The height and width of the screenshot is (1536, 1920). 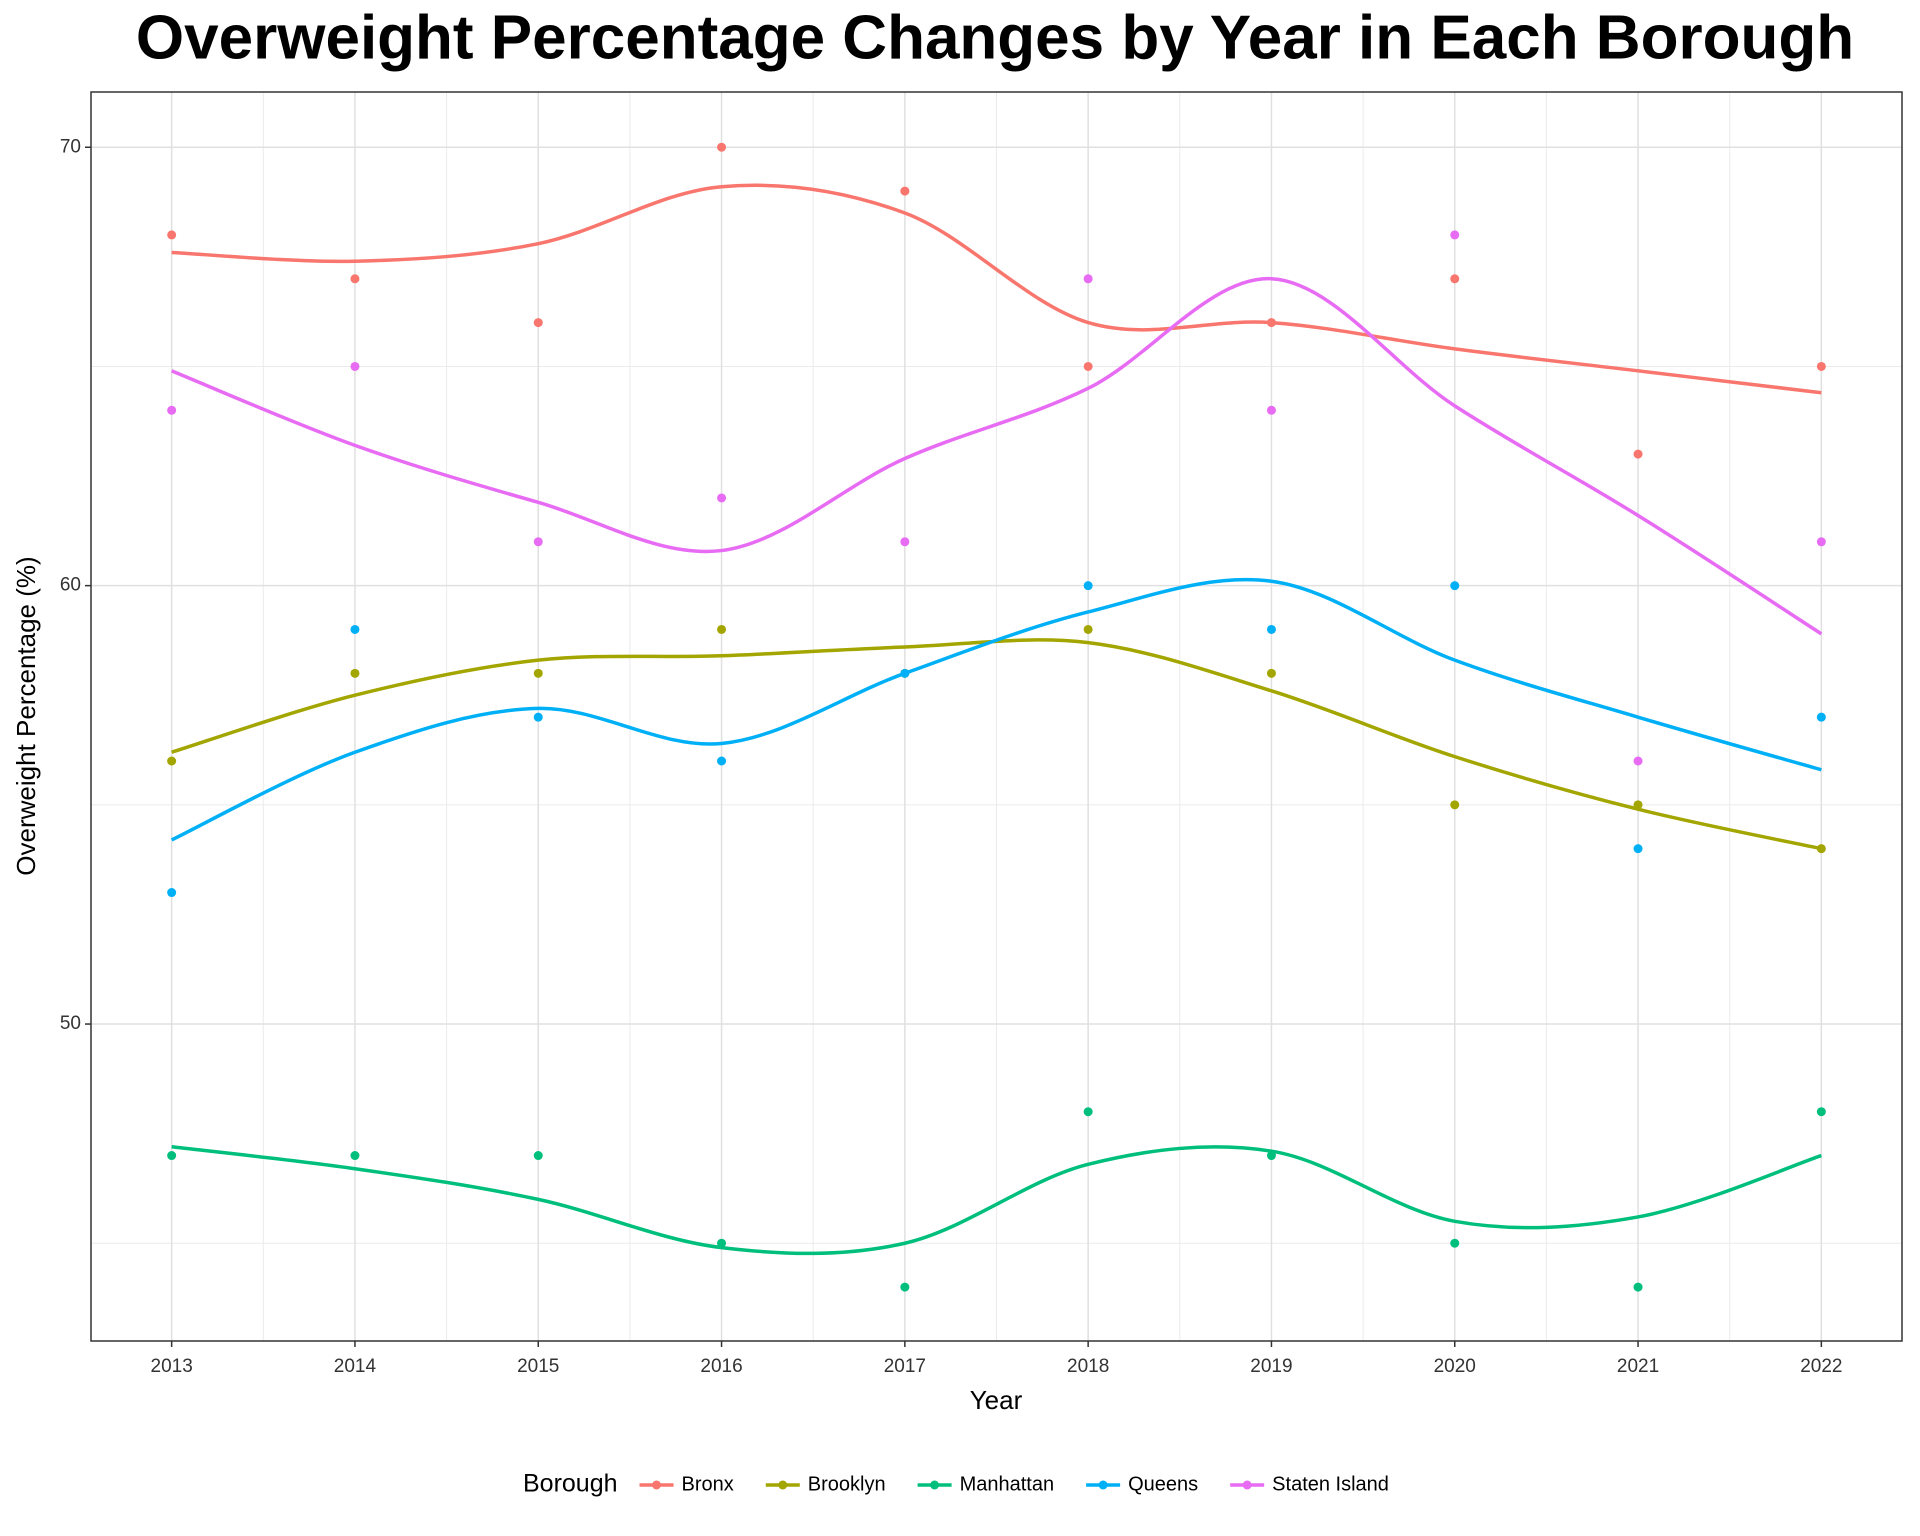 I want to click on legend-label: Brooklyn, so click(x=847, y=1484).